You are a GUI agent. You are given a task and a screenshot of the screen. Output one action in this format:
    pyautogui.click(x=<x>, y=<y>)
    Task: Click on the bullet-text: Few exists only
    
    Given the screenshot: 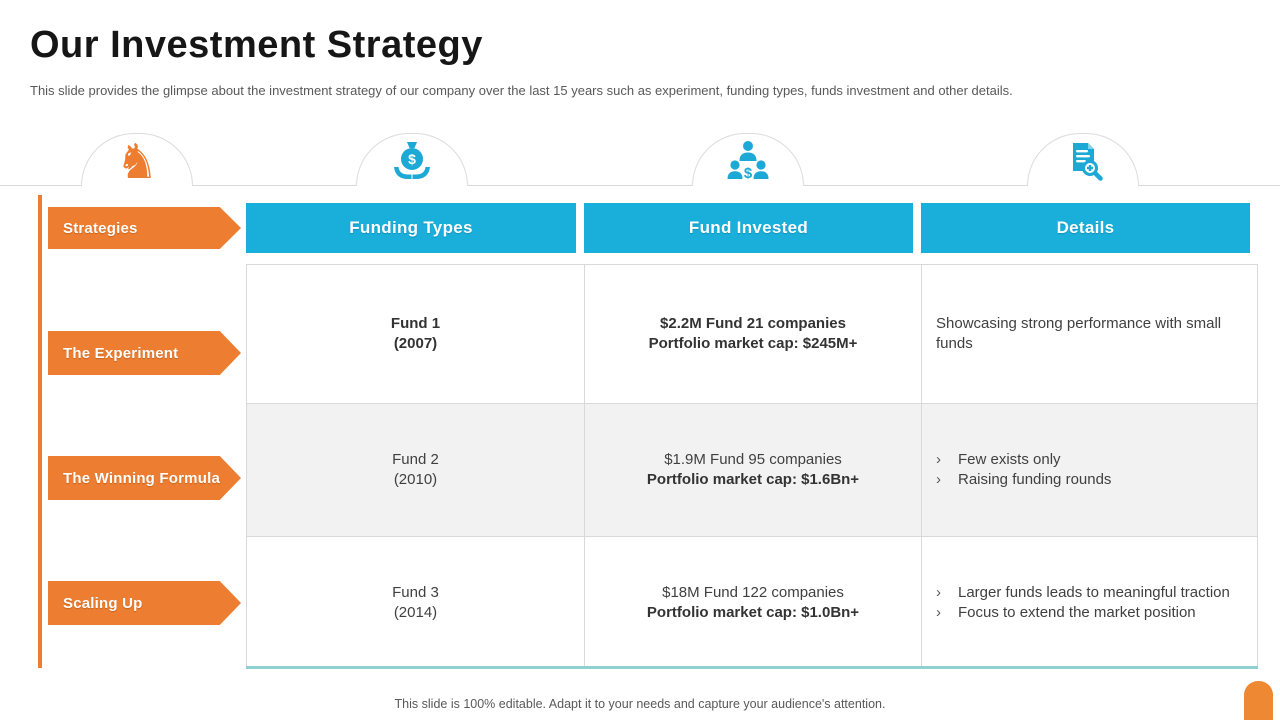 What is the action you would take?
    pyautogui.click(x=1009, y=460)
    